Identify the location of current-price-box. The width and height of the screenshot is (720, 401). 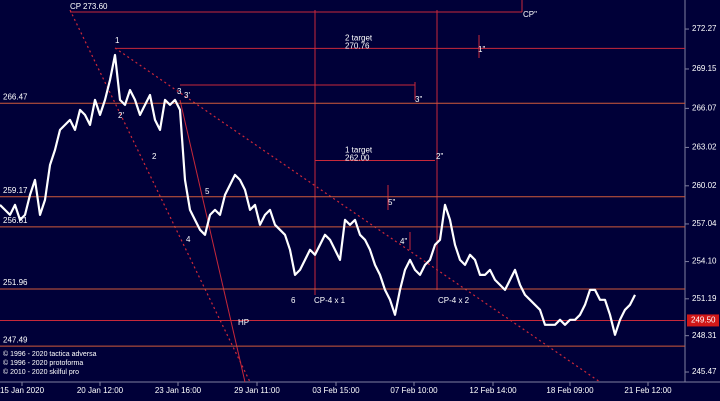
(703, 320).